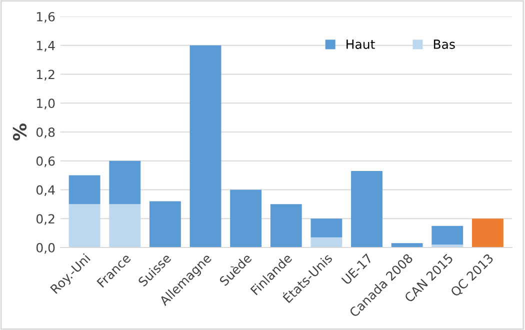 The image size is (525, 330). Describe the element at coordinates (45, 190) in the screenshot. I see `y-tick-label: 0,4` at that location.